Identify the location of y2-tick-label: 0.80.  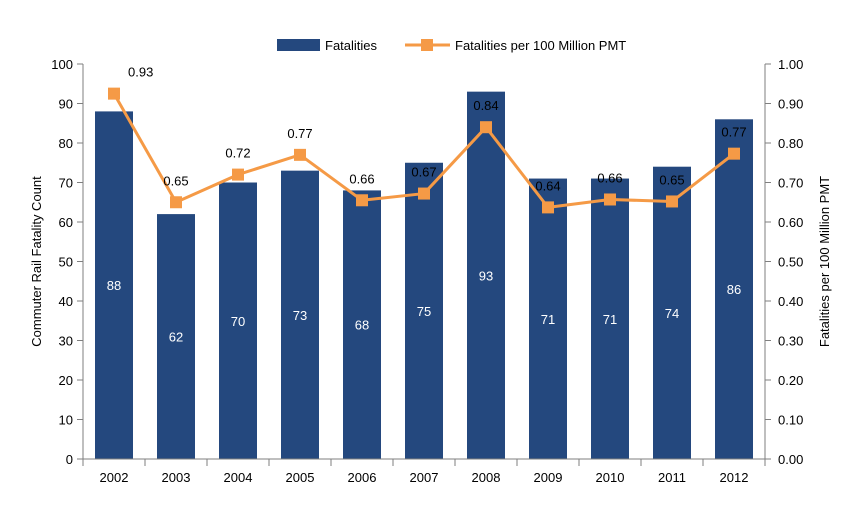
(790, 143).